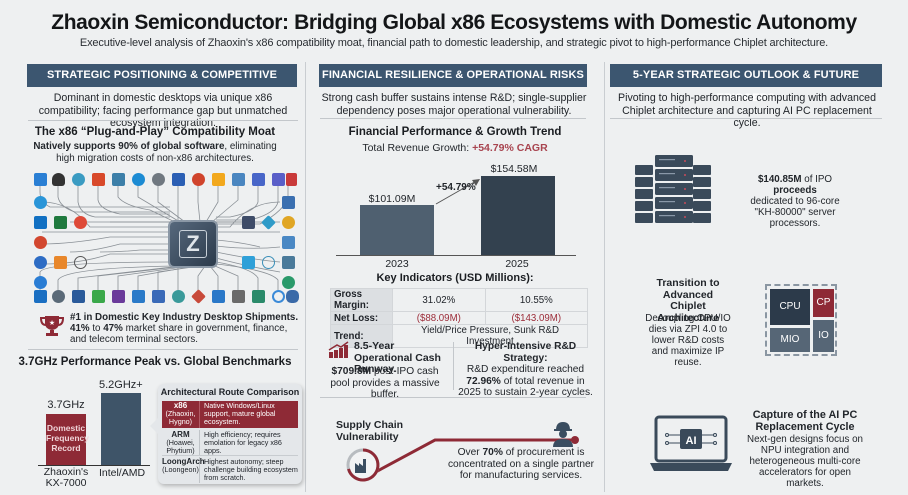  I want to click on word-icon, so click(178, 179).